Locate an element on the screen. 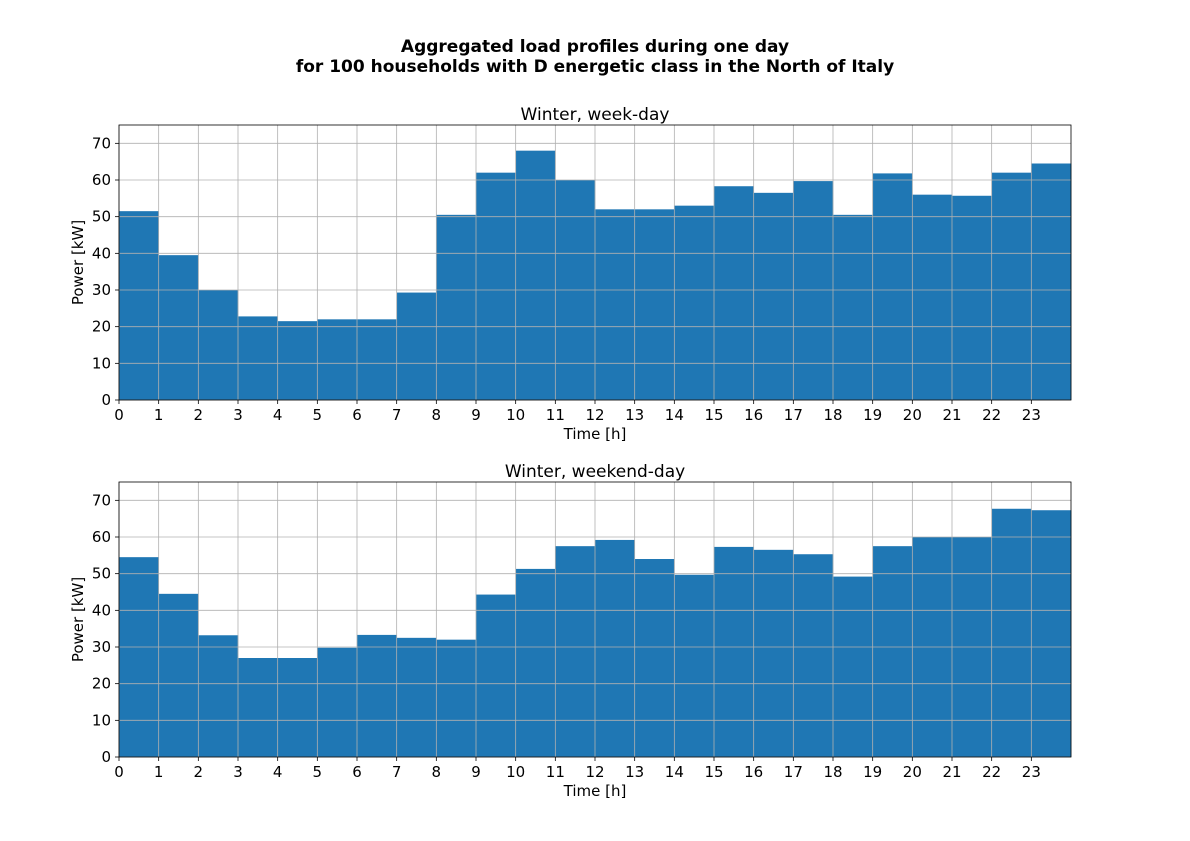 The image size is (1190, 841). chart-title: Winter, week-day is located at coordinates (595, 115).